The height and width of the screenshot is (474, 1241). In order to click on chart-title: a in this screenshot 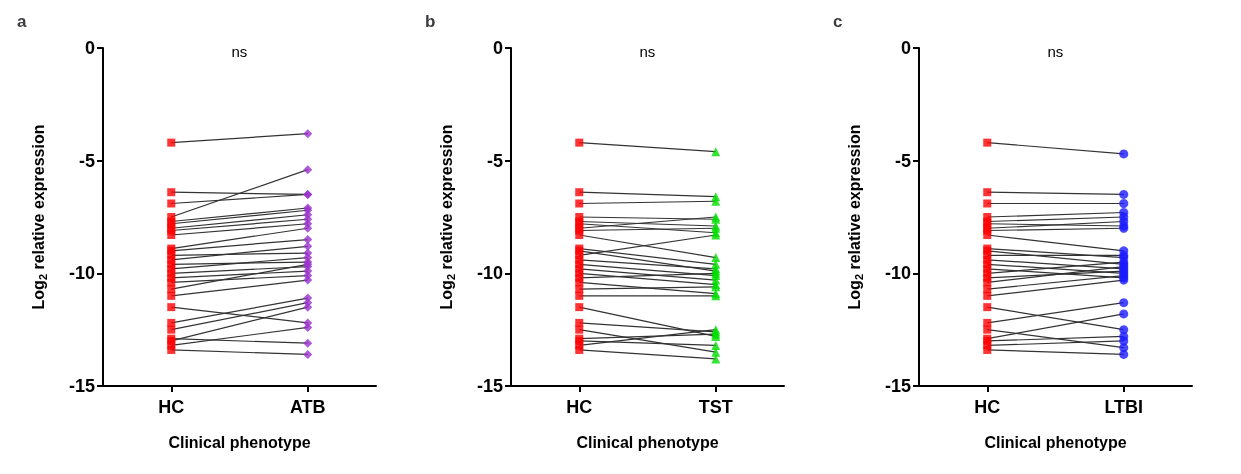, I will do `click(22, 21)`.